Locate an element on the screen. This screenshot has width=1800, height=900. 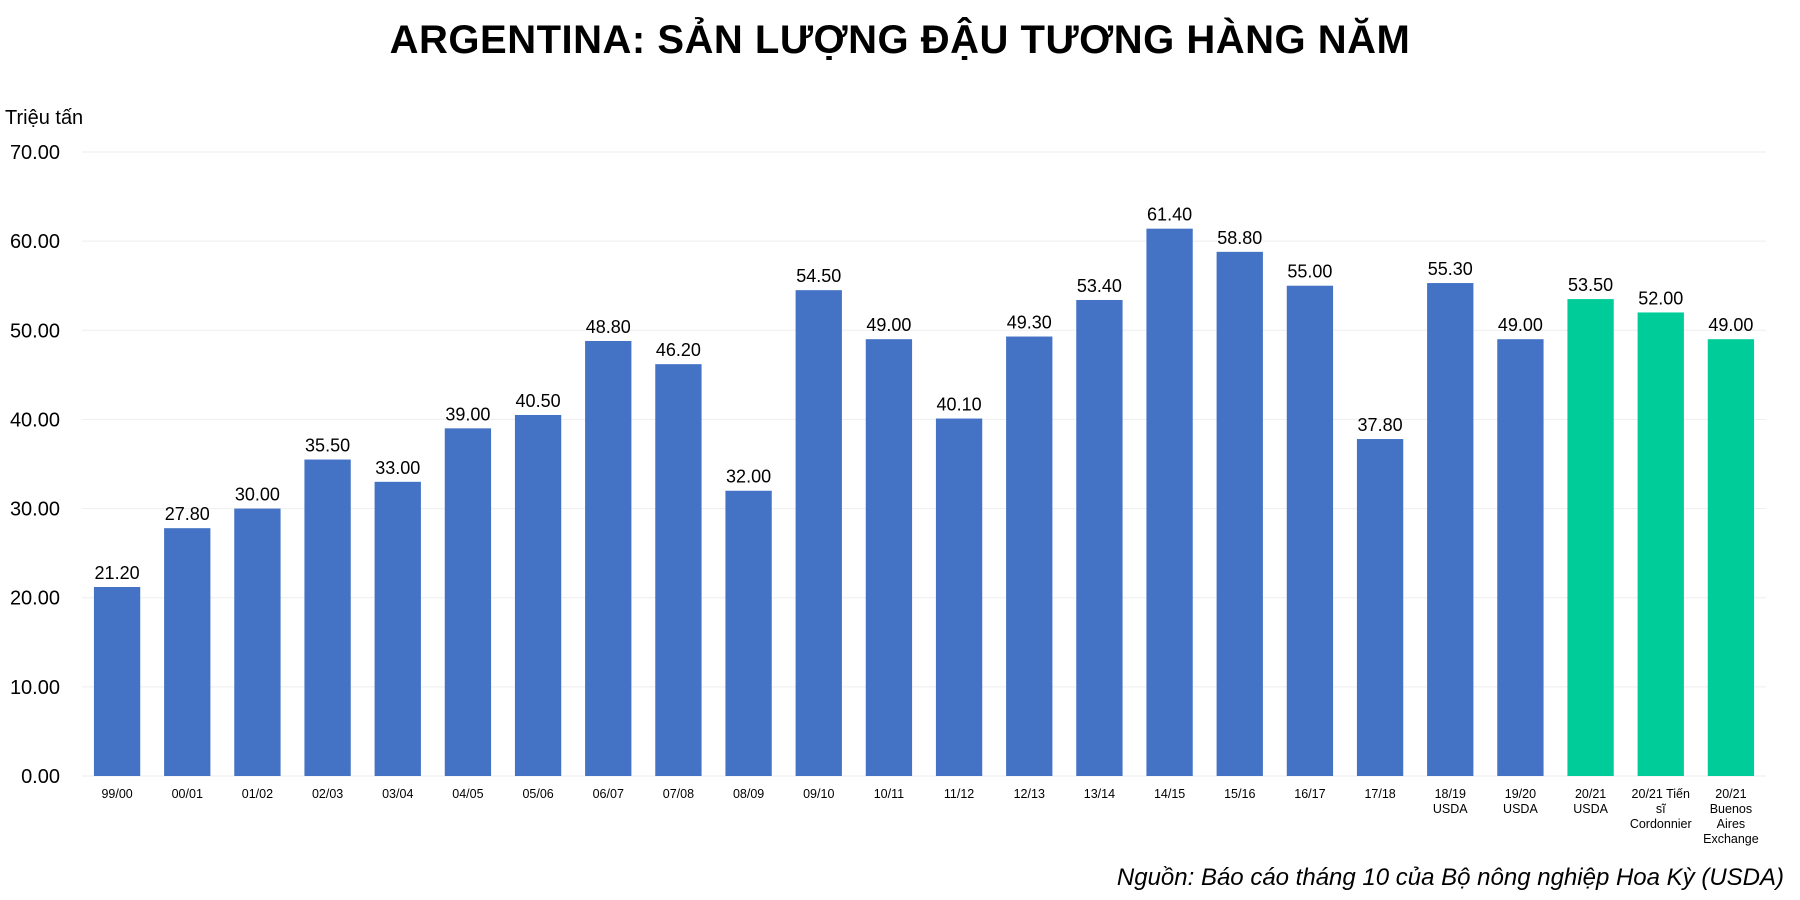
data-label: 58.80 is located at coordinates (1239, 238).